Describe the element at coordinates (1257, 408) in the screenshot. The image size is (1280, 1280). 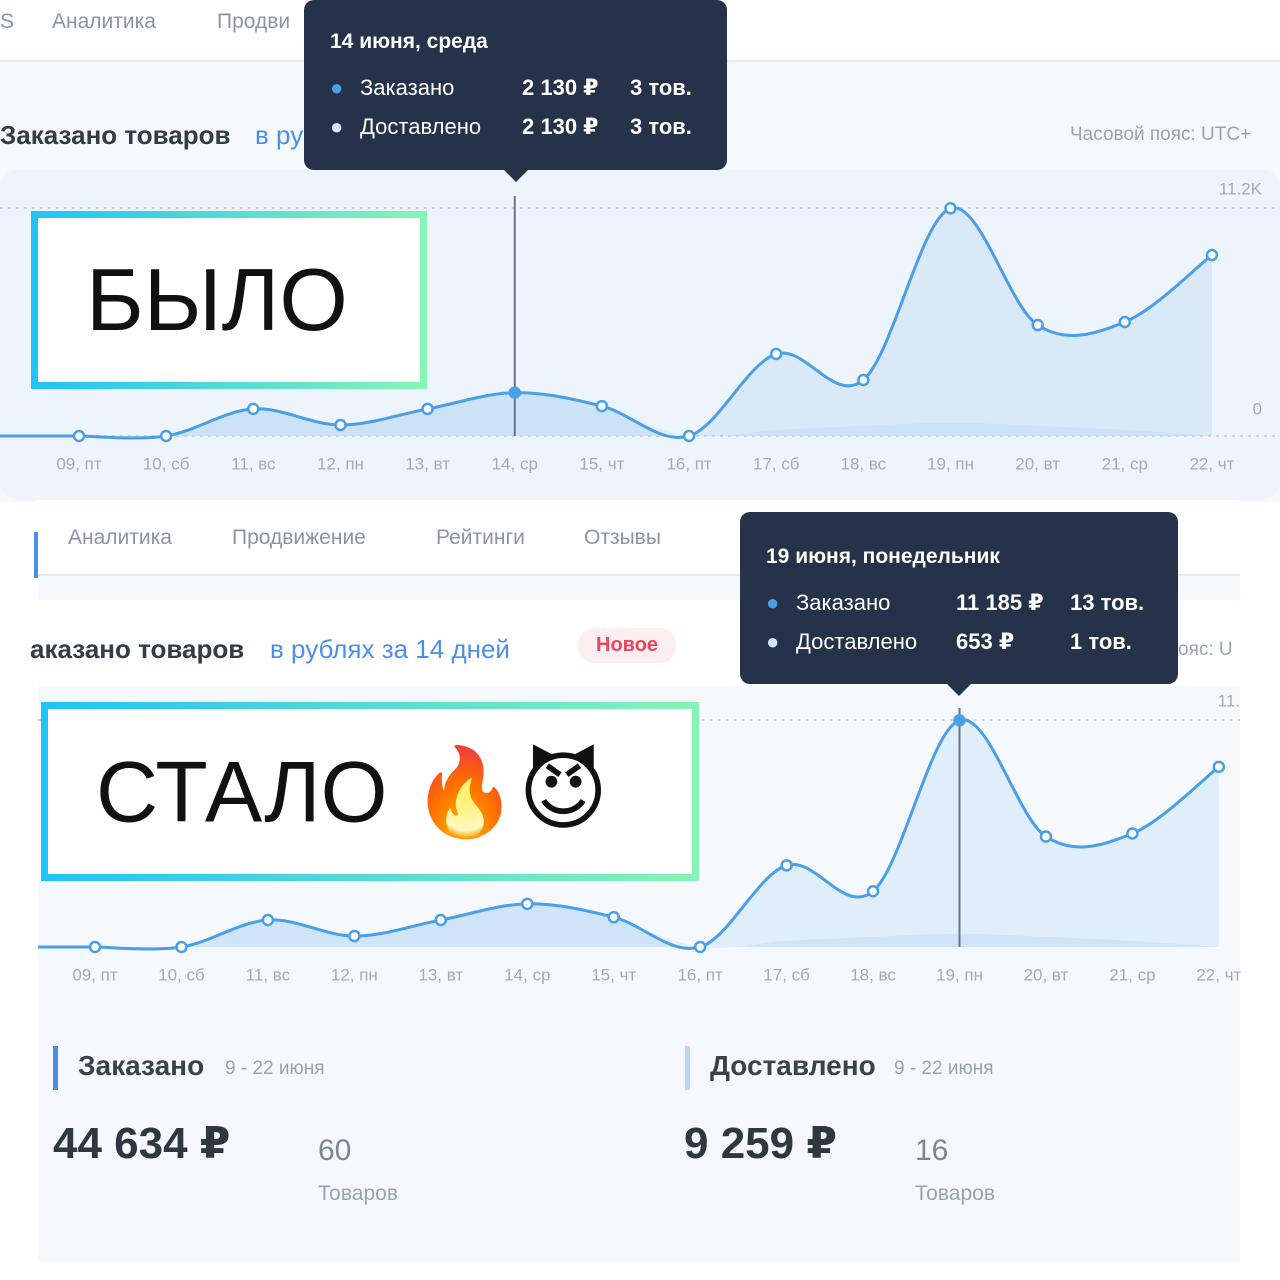
I see `y-tick-label: 0` at that location.